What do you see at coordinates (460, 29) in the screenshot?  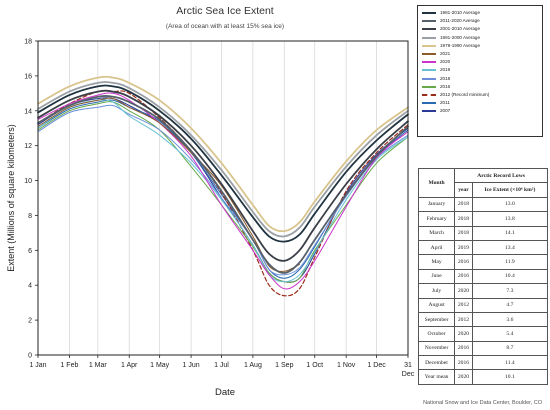 I see `legend-label: 2001-2010 Average` at bounding box center [460, 29].